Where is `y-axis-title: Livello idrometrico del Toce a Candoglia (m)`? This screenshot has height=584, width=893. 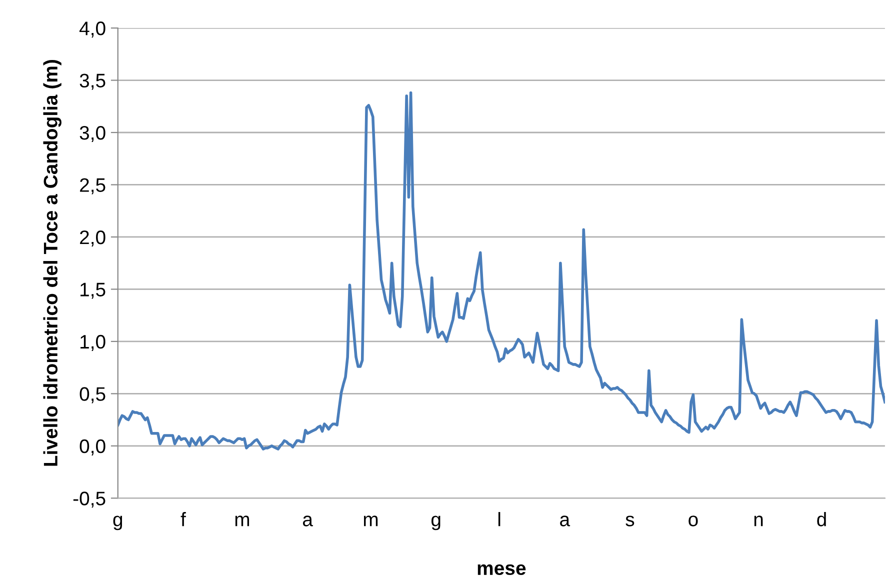 y-axis-title: Livello idrometrico del Toce a Candoglia (m) is located at coordinates (52, 263).